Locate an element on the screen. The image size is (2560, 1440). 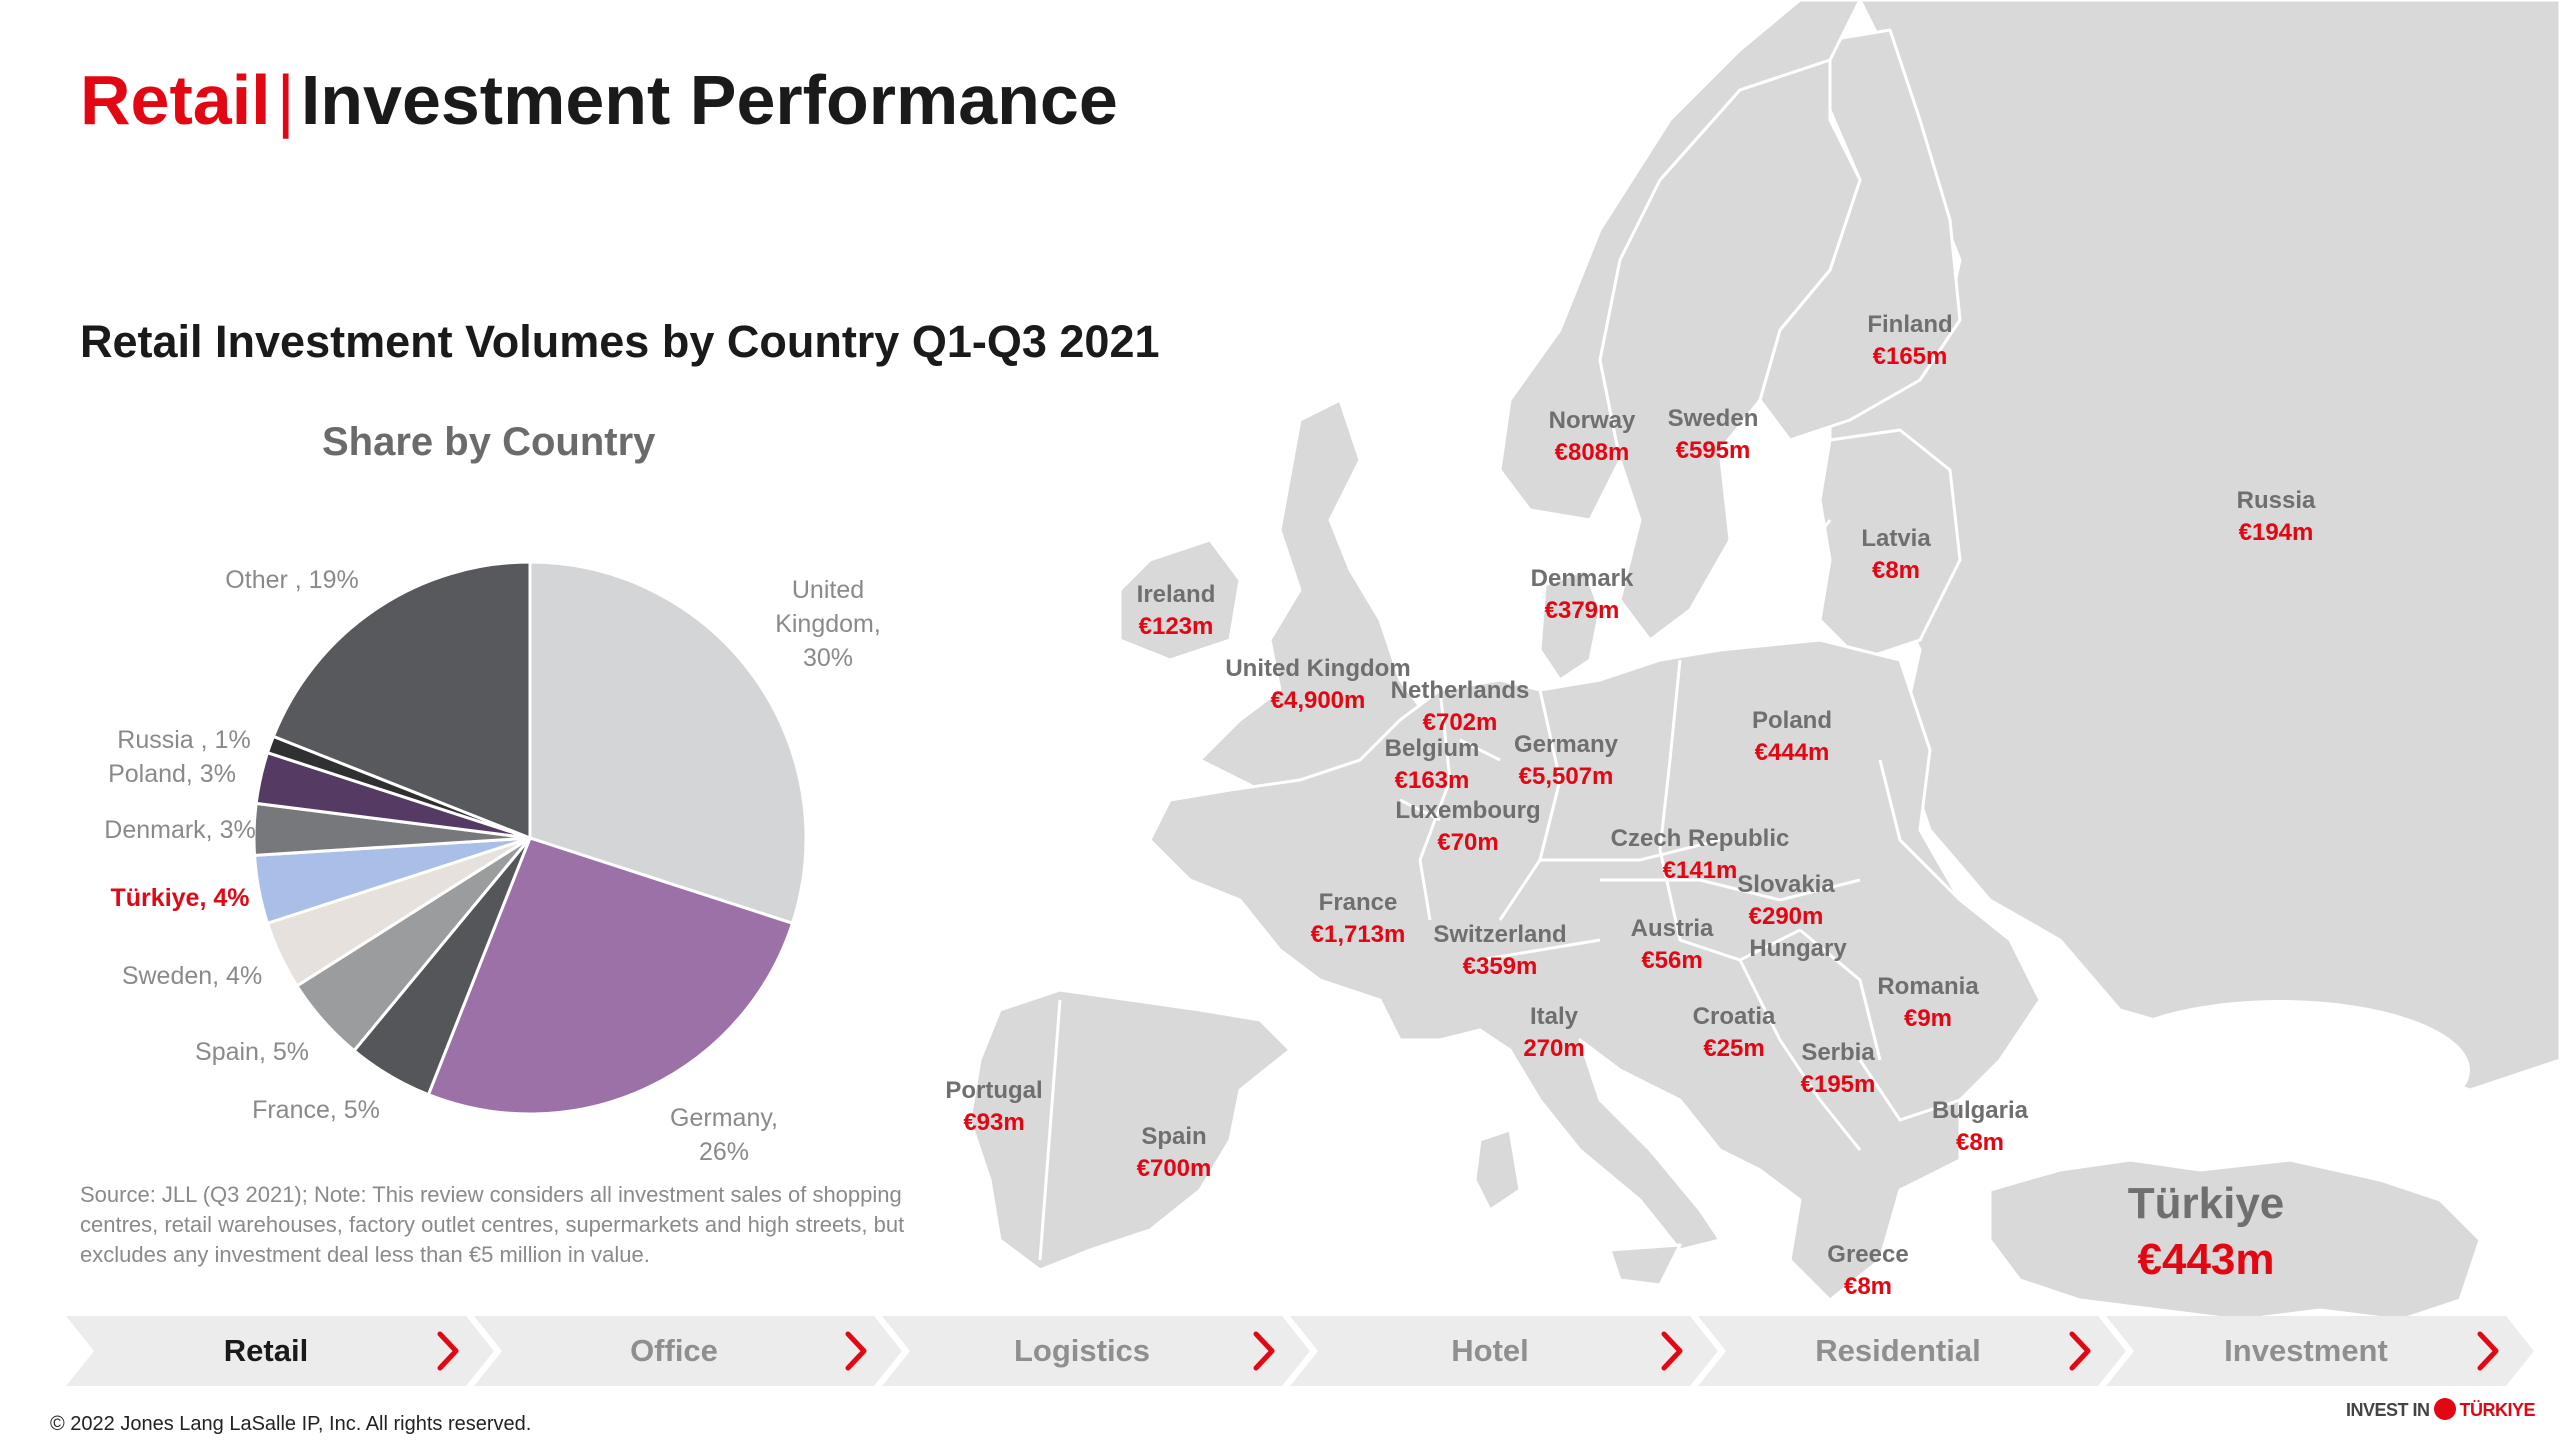
tab-residential-label: Residential is located at coordinates (1898, 1350).